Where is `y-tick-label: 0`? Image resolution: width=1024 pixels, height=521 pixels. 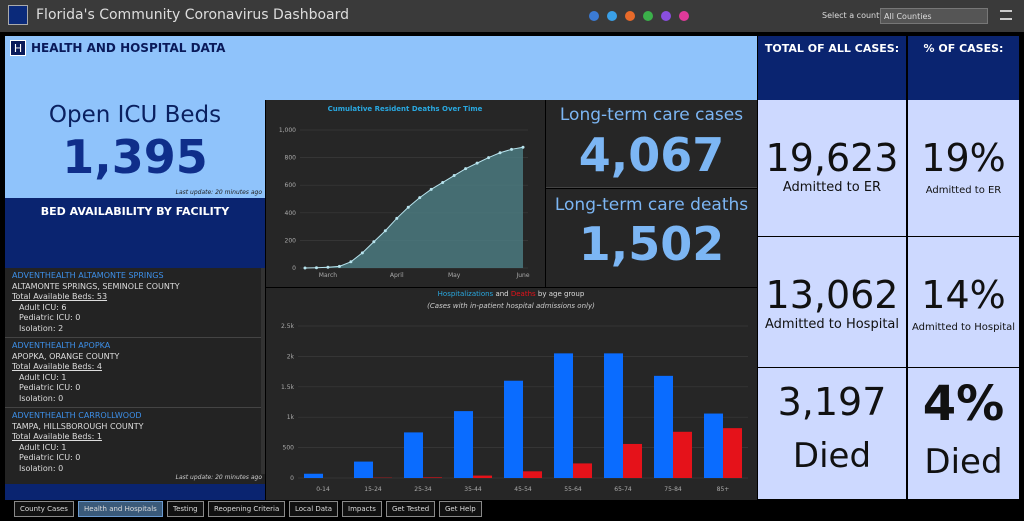
y-tick-label: 0 is located at coordinates (294, 268).